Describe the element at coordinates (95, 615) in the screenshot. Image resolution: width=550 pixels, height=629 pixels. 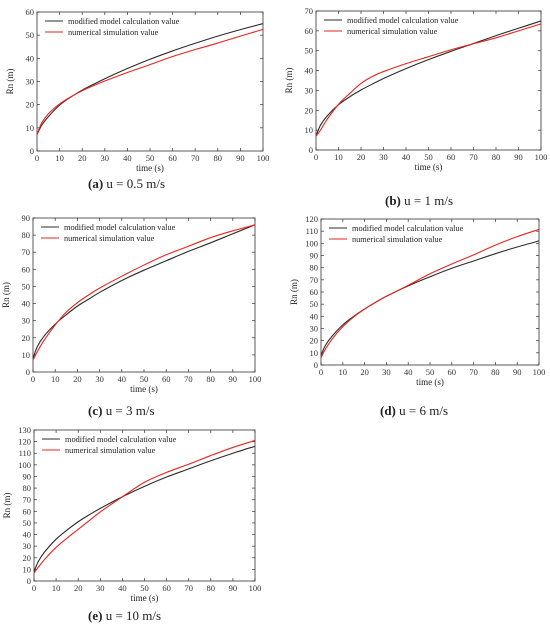
I see `caption-e-letter: (e)` at that location.